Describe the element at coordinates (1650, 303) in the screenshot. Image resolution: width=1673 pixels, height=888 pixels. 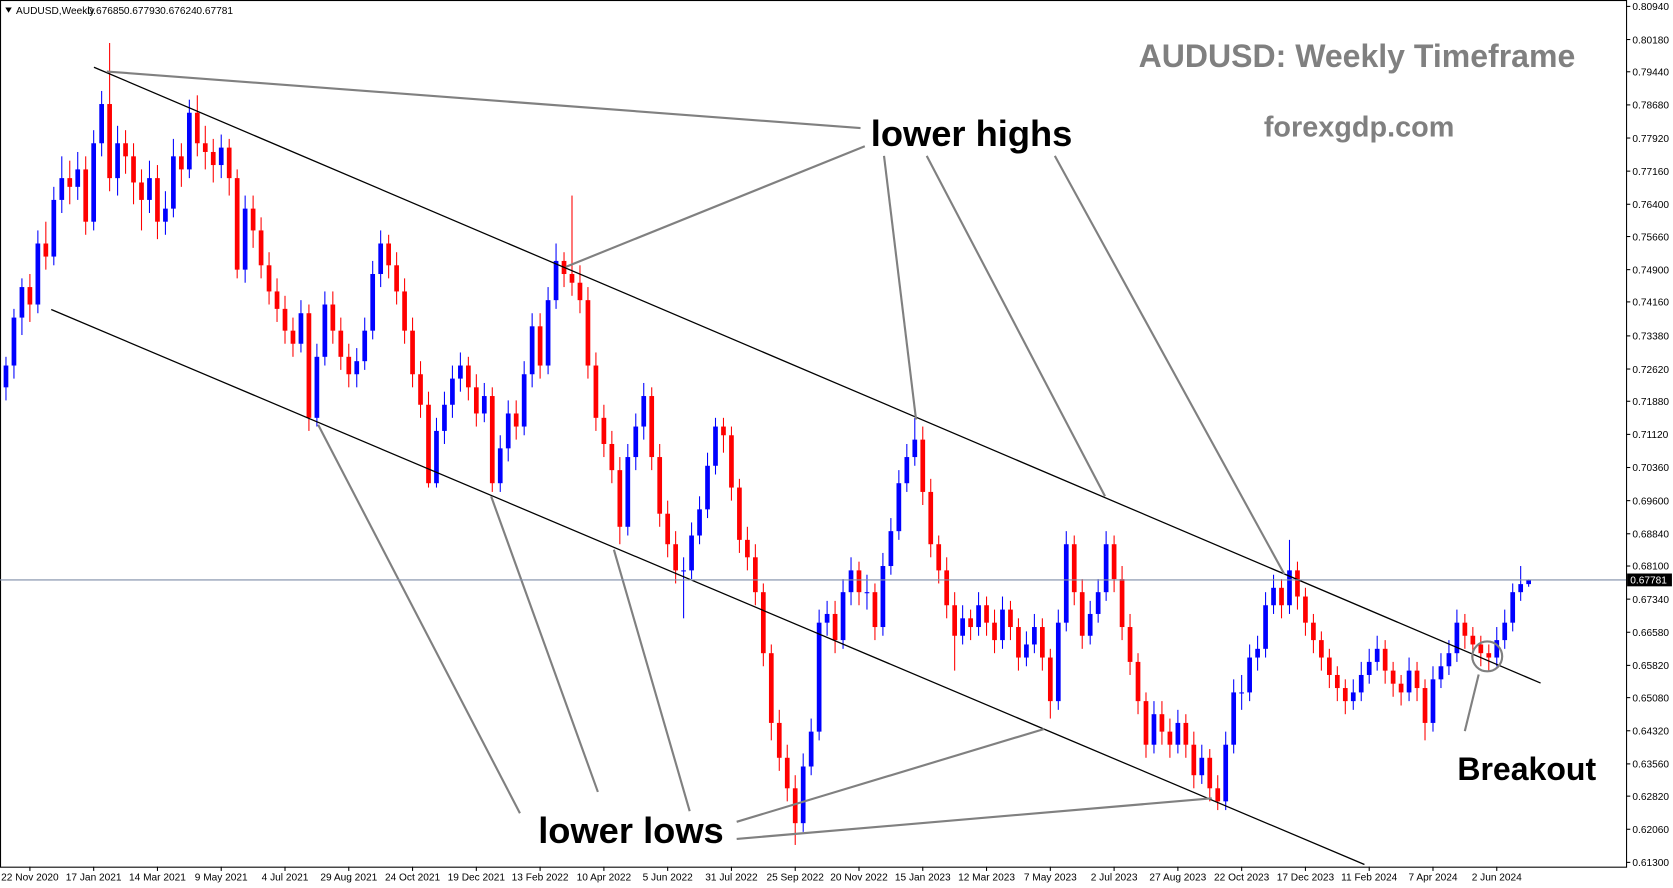
I see `y-tick-label: 0.74160` at that location.